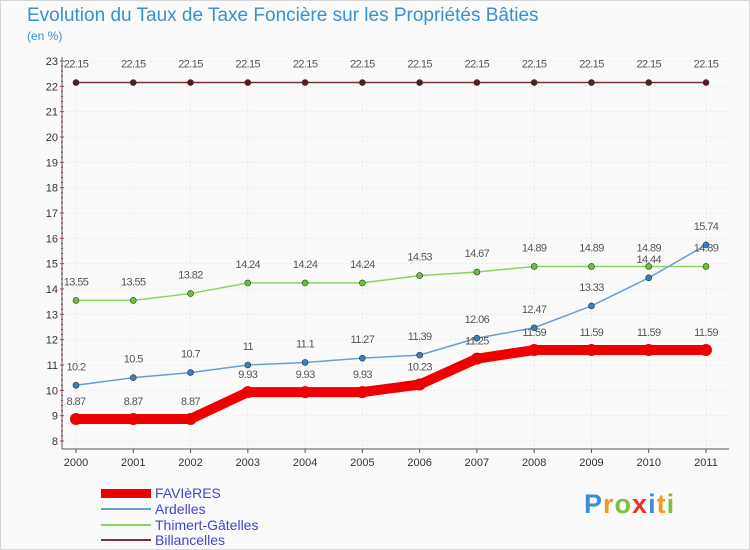 This screenshot has height=550, width=750. Describe the element at coordinates (52, 239) in the screenshot. I see `y-tick-label: 16` at that location.